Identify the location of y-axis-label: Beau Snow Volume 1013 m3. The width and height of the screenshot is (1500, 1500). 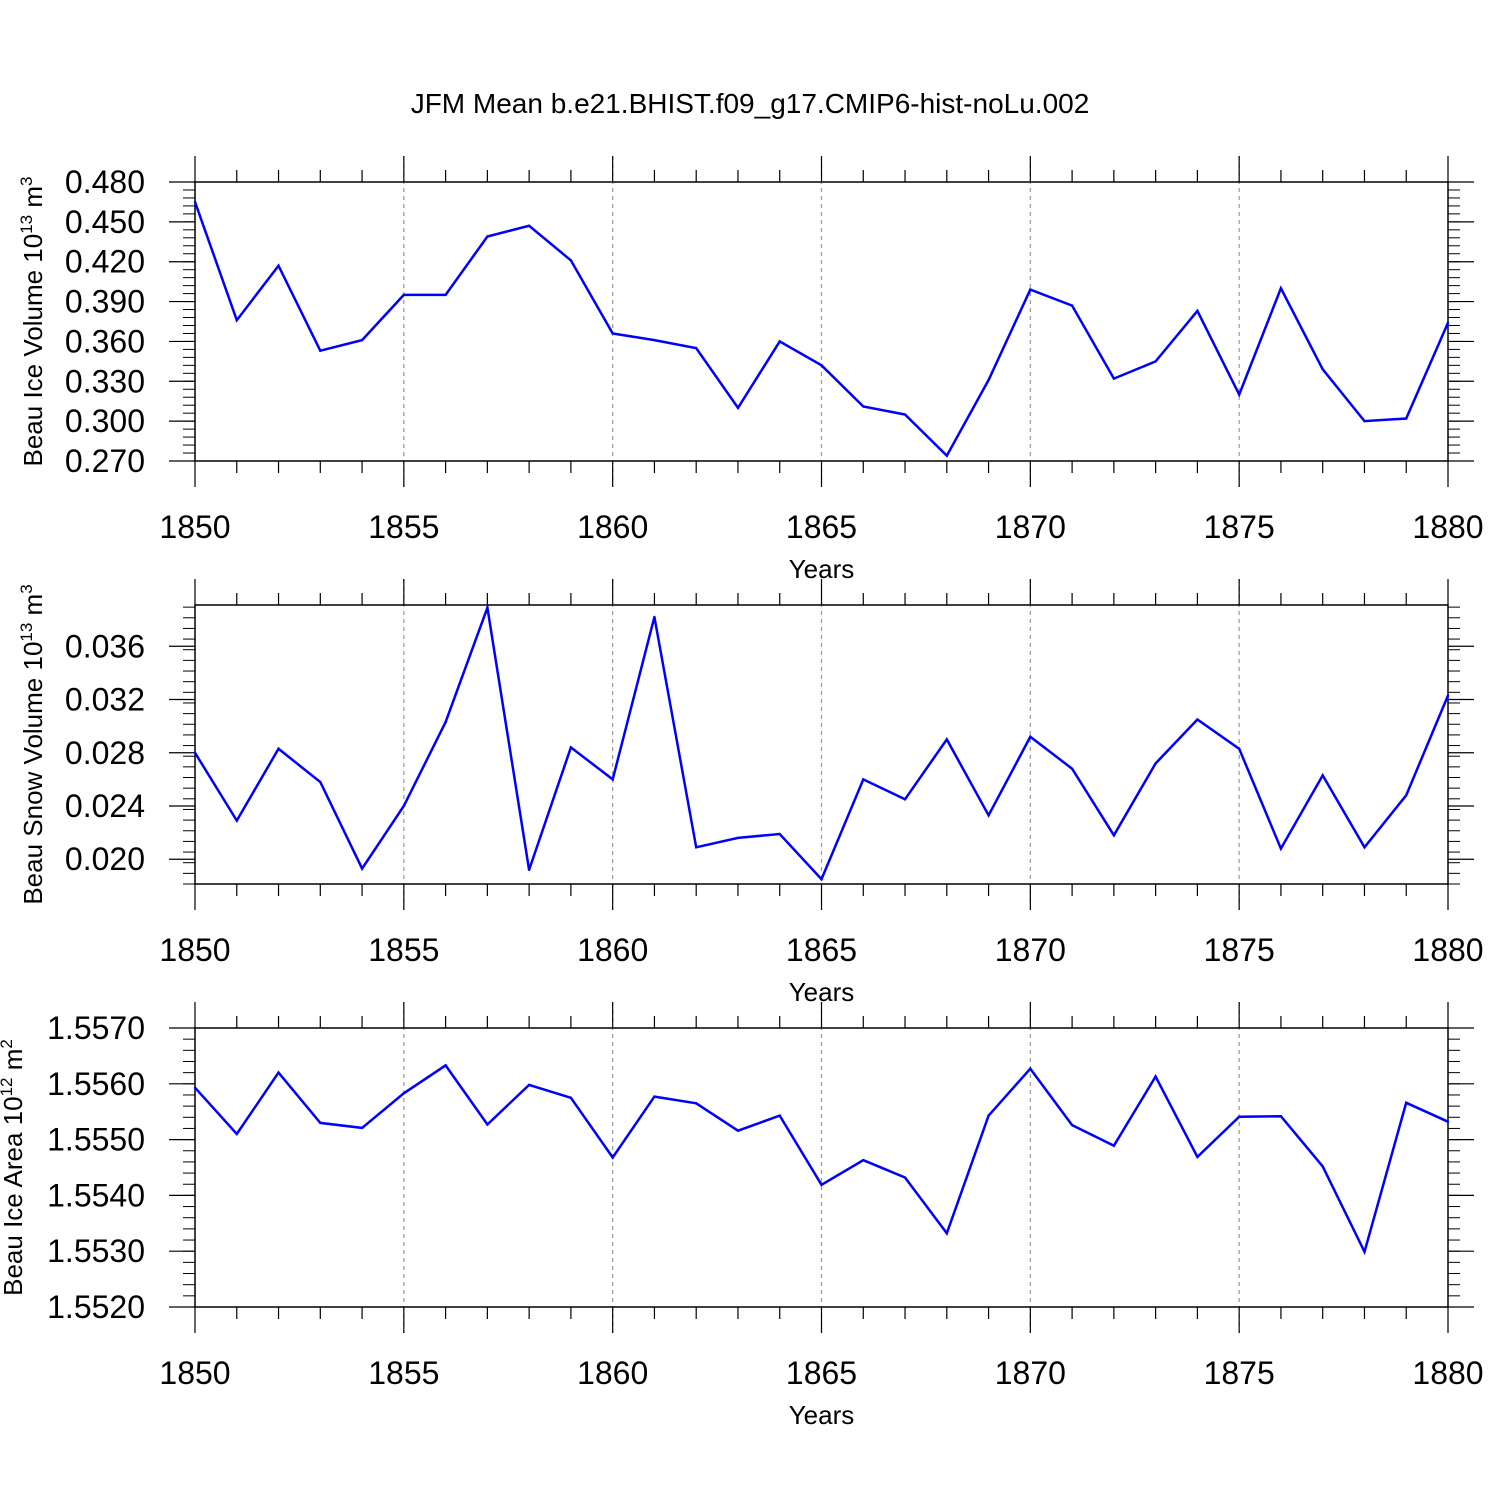
(32, 744).